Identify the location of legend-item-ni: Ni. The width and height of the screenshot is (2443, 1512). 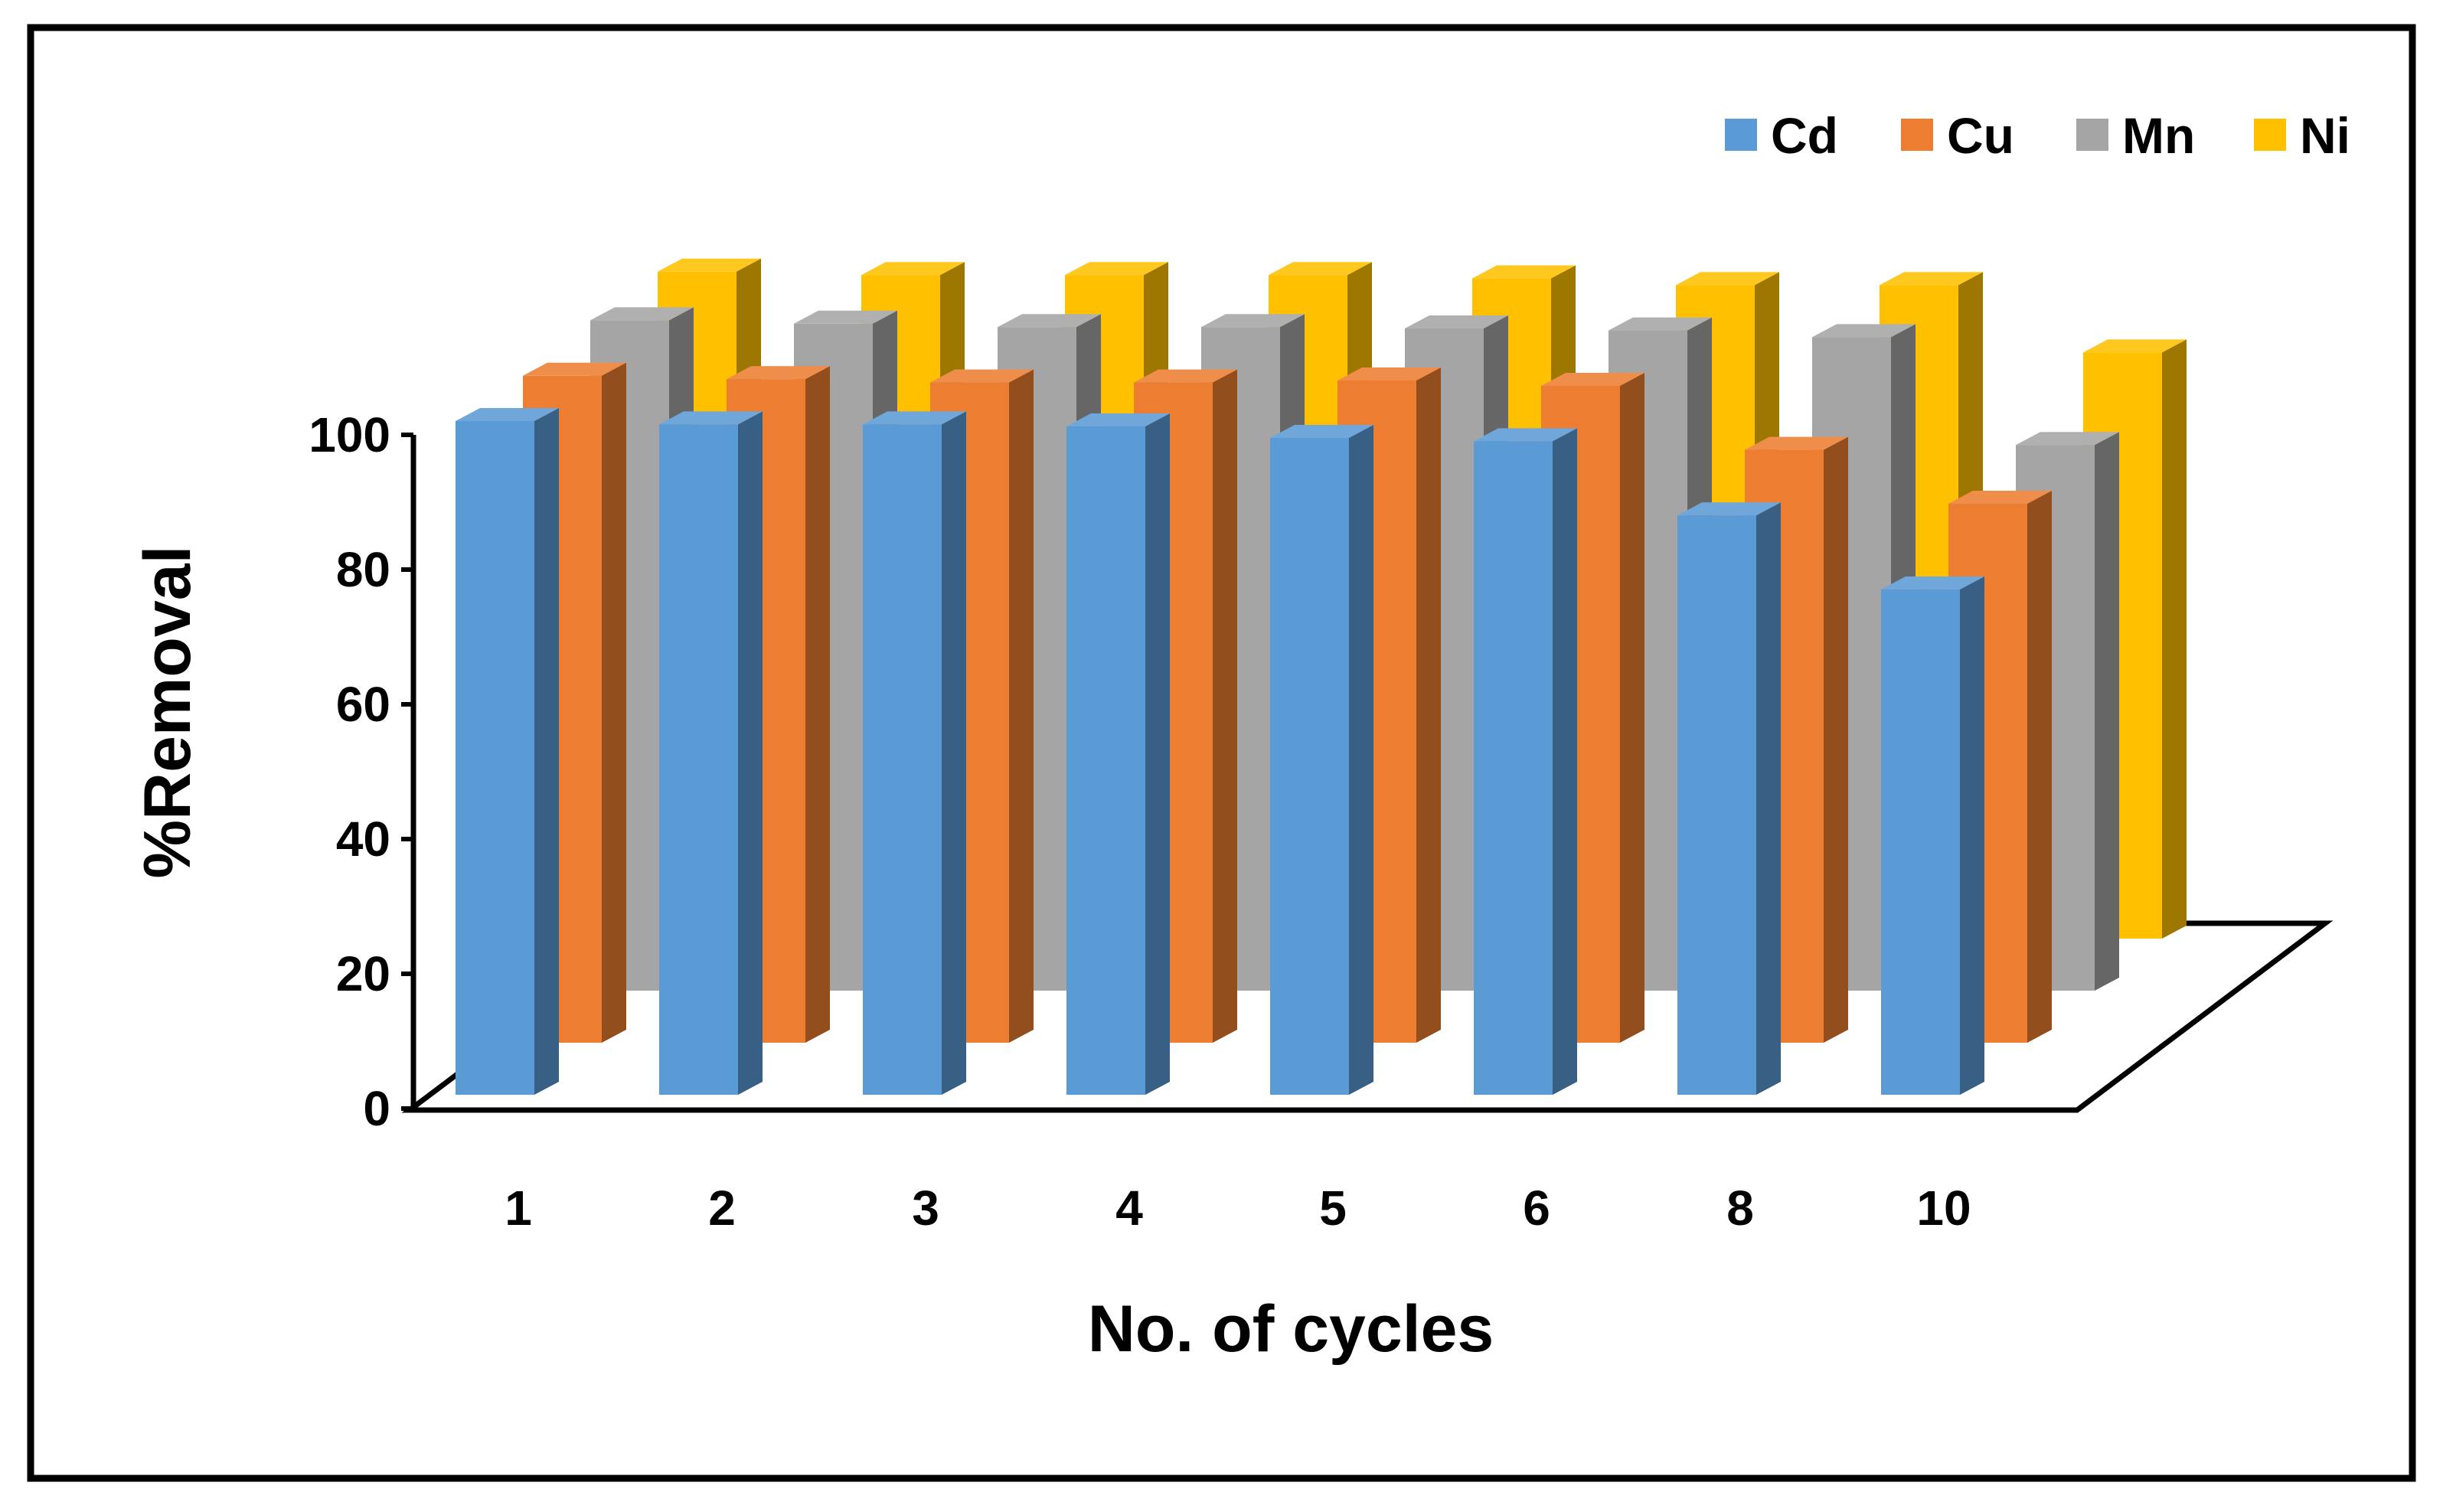
(2302, 135).